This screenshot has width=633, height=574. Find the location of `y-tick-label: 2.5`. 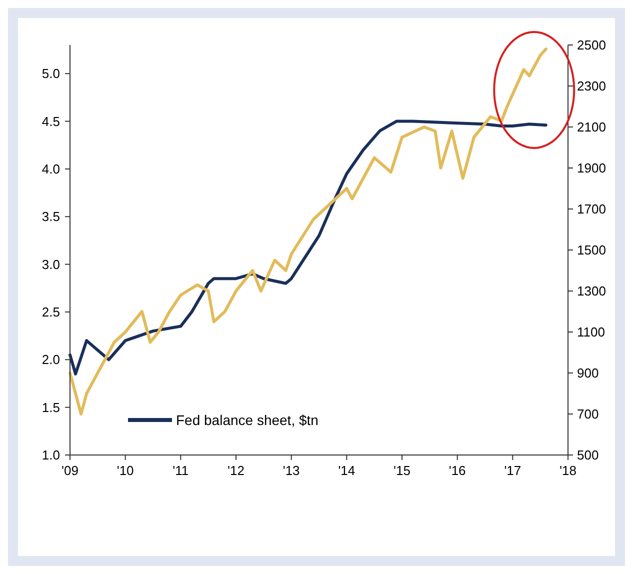

y-tick-label: 2.5 is located at coordinates (51, 312).